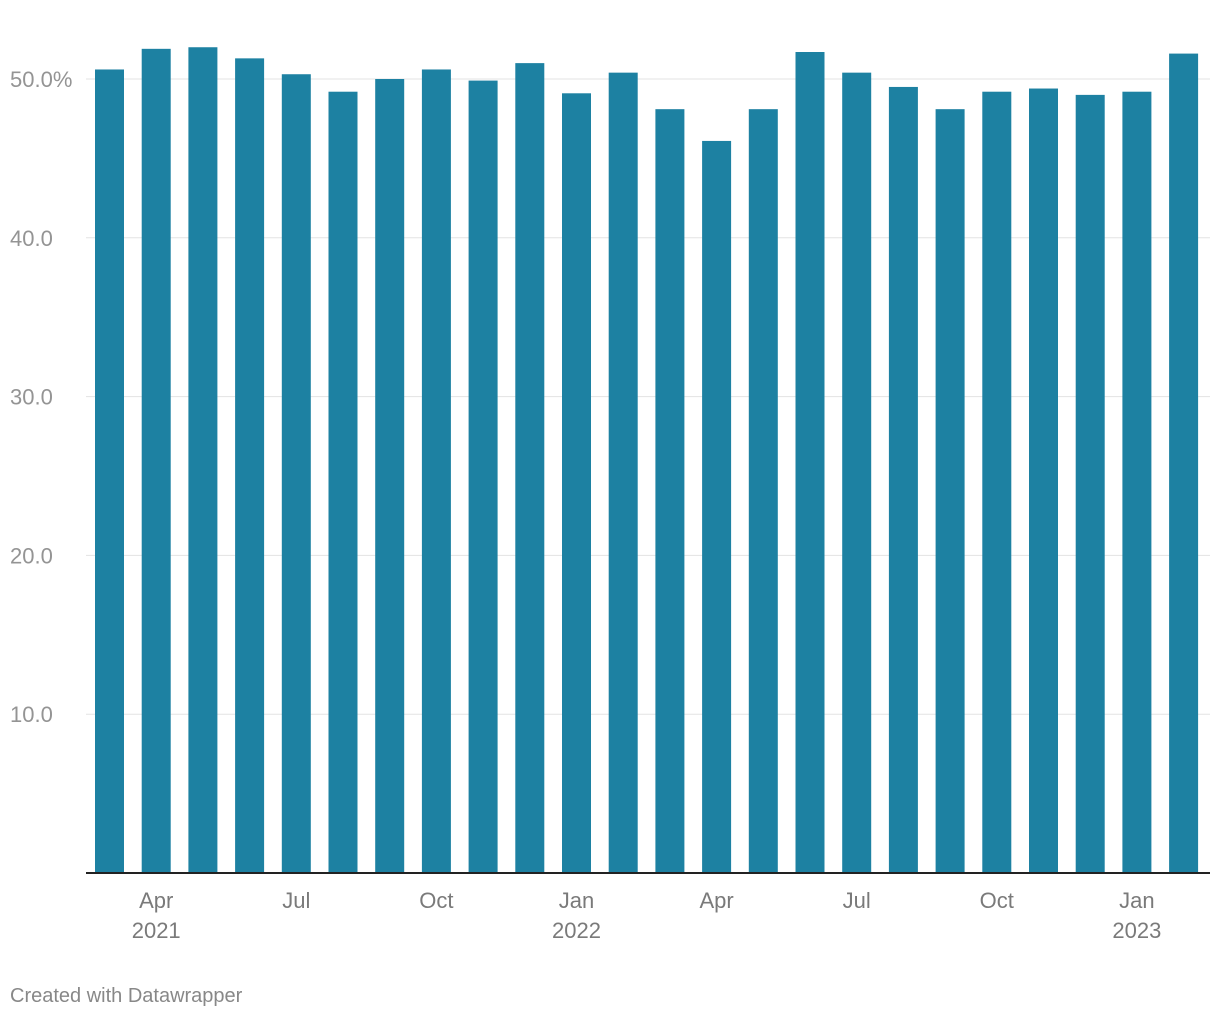 Image resolution: width=1220 pixels, height=1020 pixels. I want to click on y-tick-label: 50.0%, so click(41, 79).